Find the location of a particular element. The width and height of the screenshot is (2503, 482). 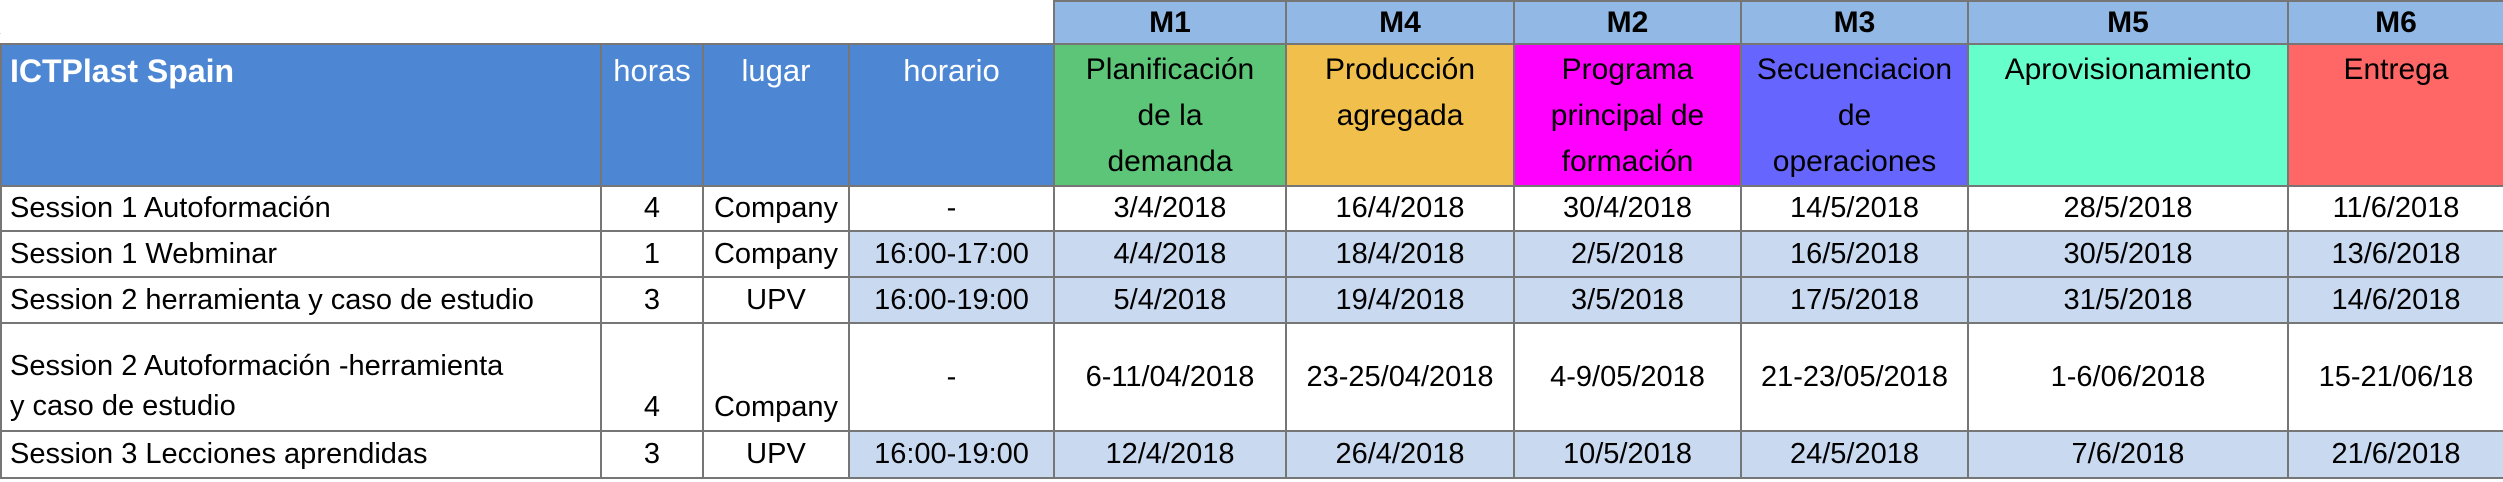

cell-date-m3: 17/5/2018 is located at coordinates (1854, 300).